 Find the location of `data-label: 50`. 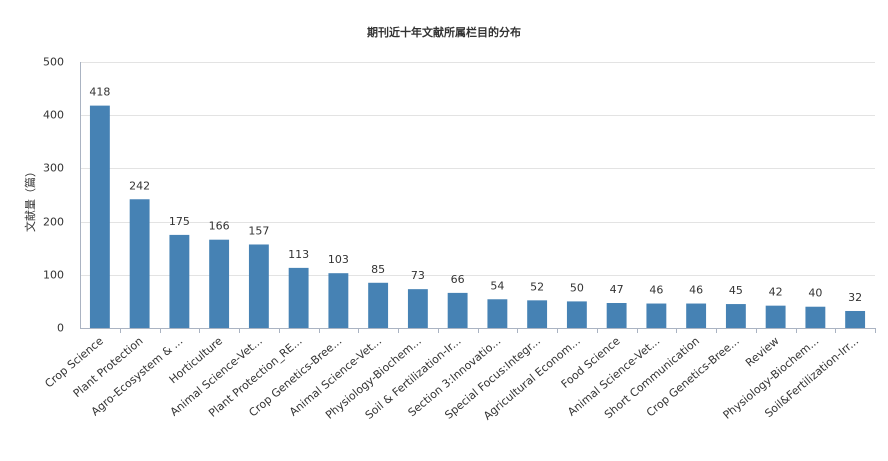

data-label: 50 is located at coordinates (577, 287).